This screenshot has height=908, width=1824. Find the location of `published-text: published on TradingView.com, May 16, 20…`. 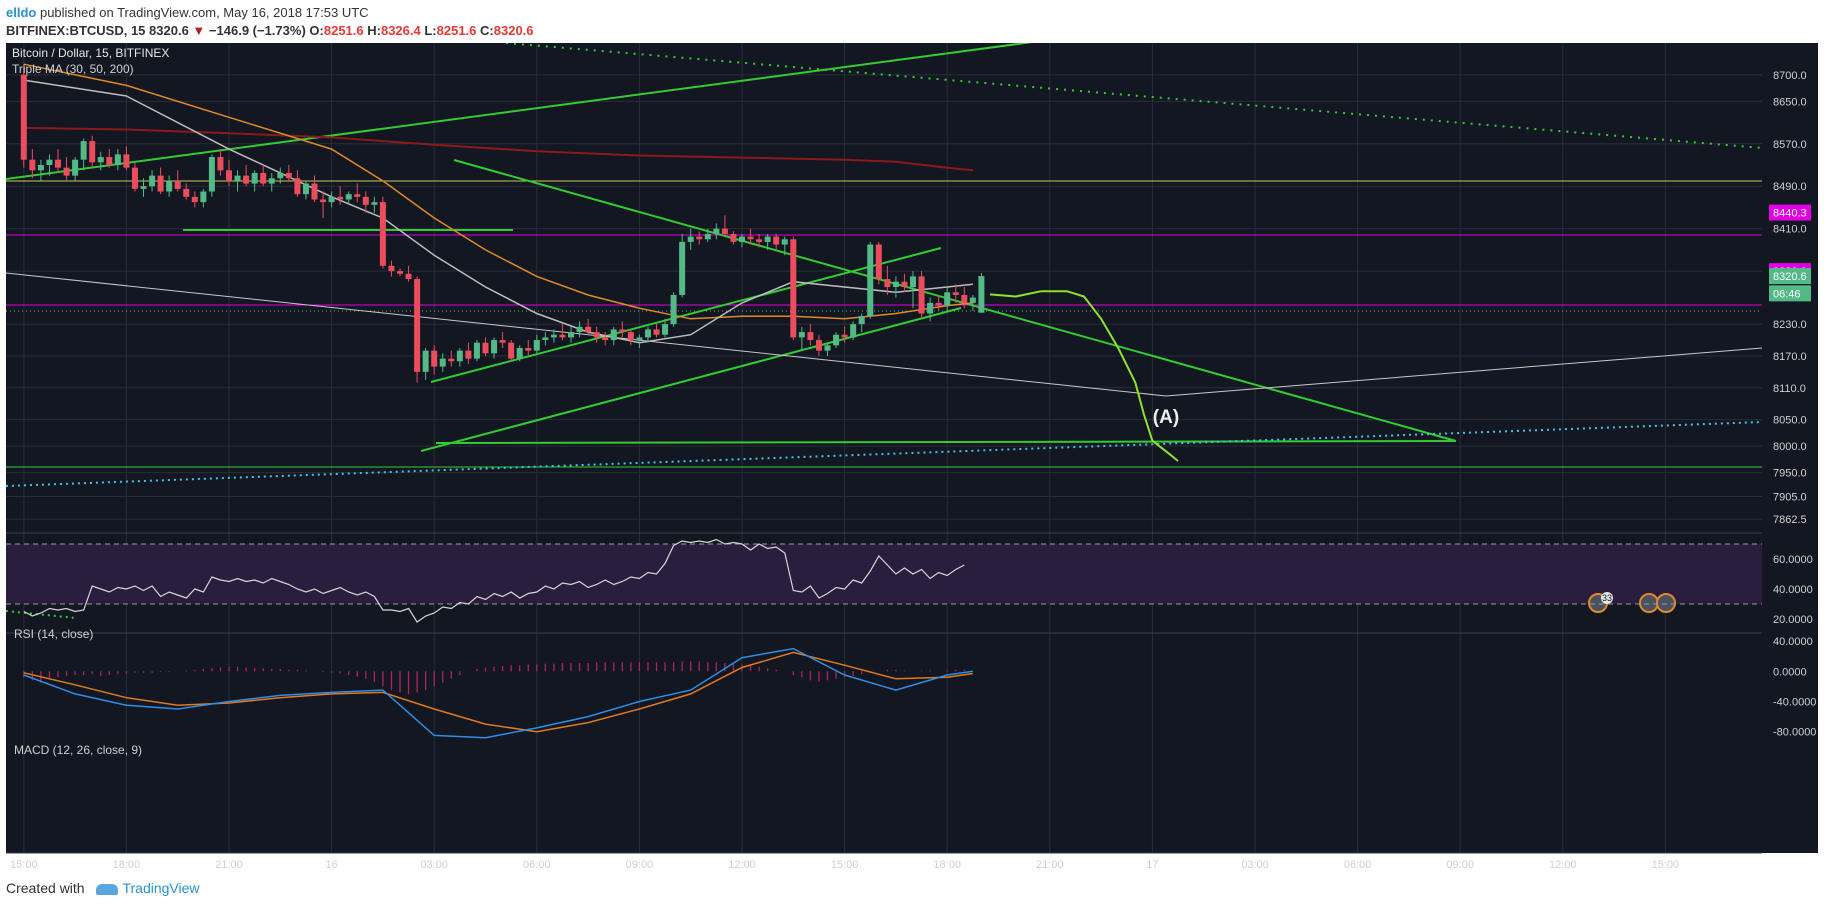

published-text: published on TradingView.com, May 16, 20… is located at coordinates (204, 12).